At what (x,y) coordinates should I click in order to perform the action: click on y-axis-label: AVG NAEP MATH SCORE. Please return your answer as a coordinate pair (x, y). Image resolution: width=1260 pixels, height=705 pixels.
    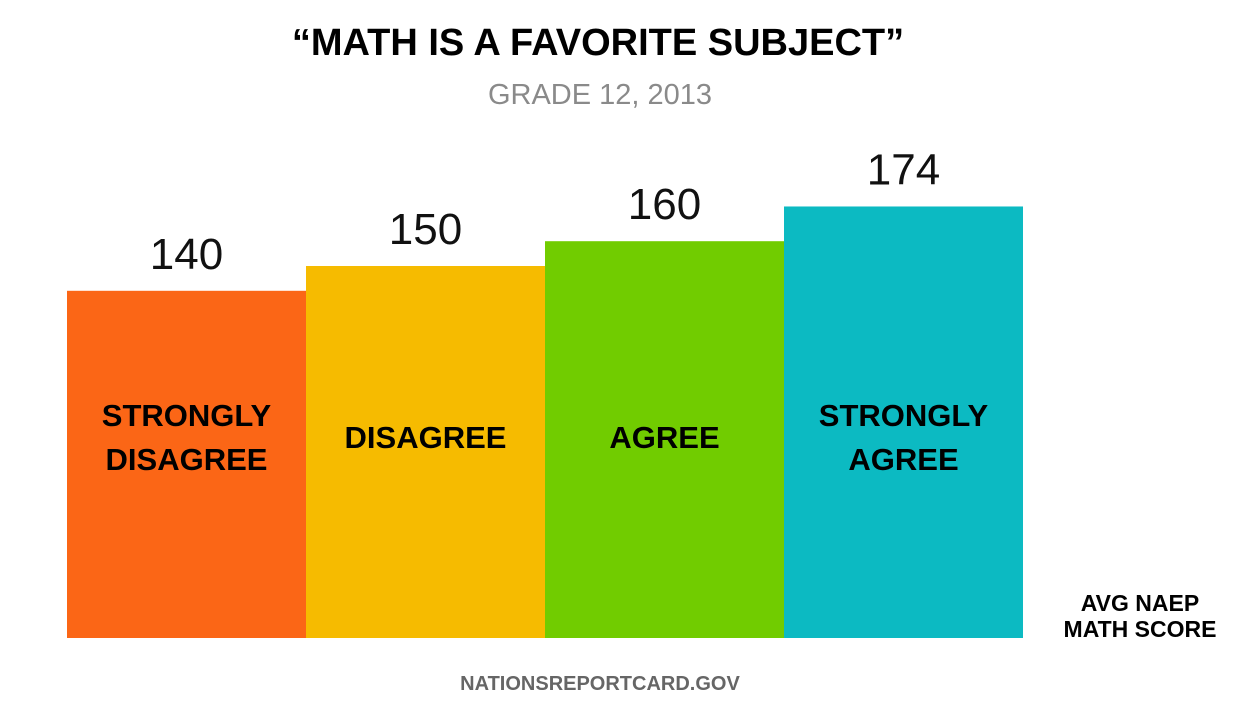
    Looking at the image, I should click on (1140, 616).